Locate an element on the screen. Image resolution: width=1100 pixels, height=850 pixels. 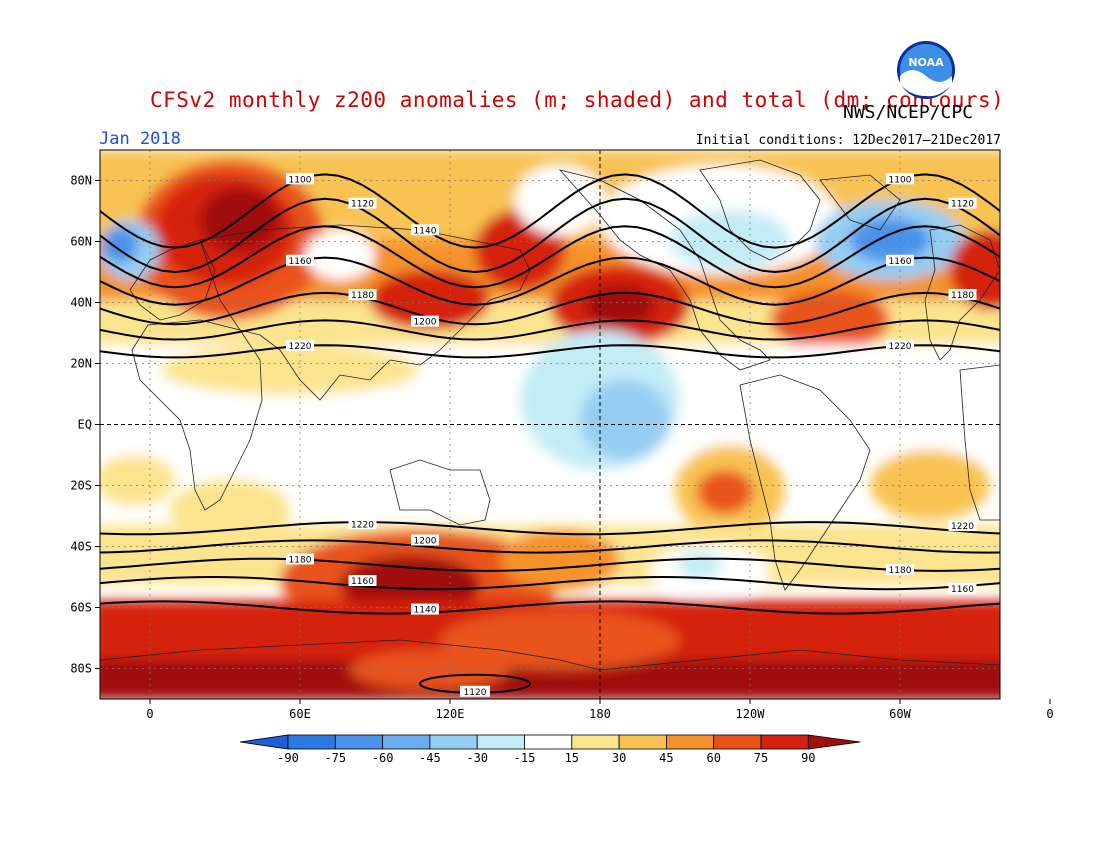
lon-tick-label: 120E is located at coordinates (450, 714).